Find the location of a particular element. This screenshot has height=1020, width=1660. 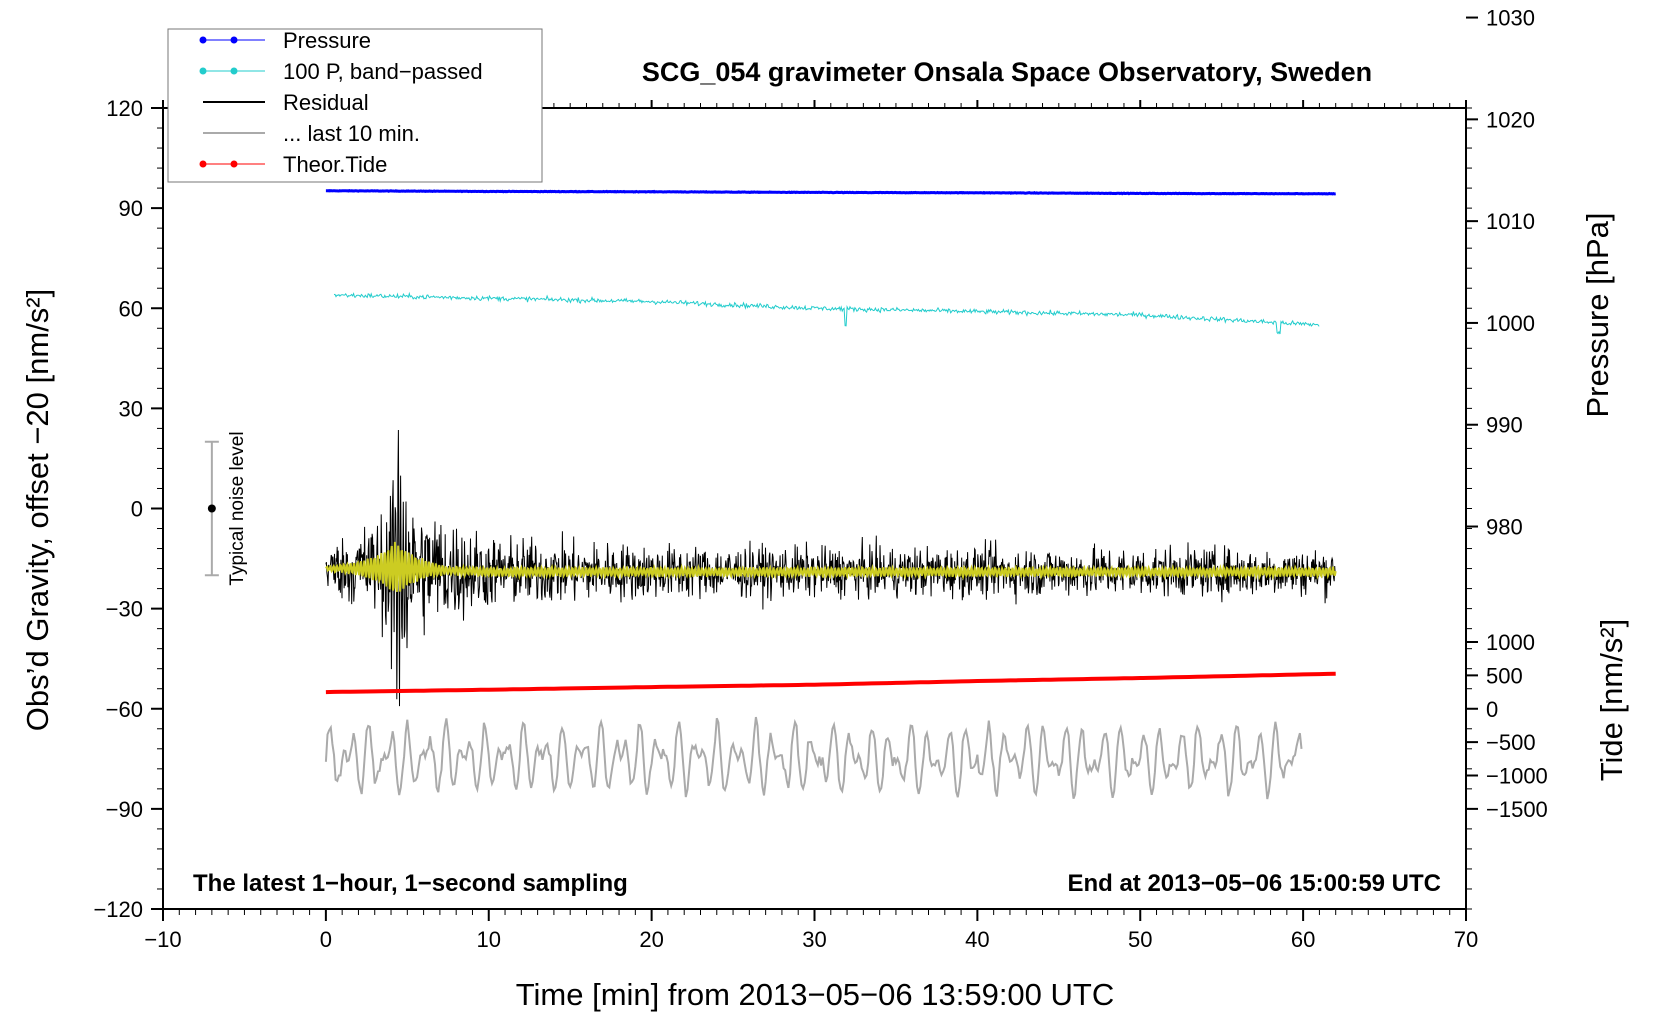

band-passed-pressure-line is located at coordinates (826, 313).